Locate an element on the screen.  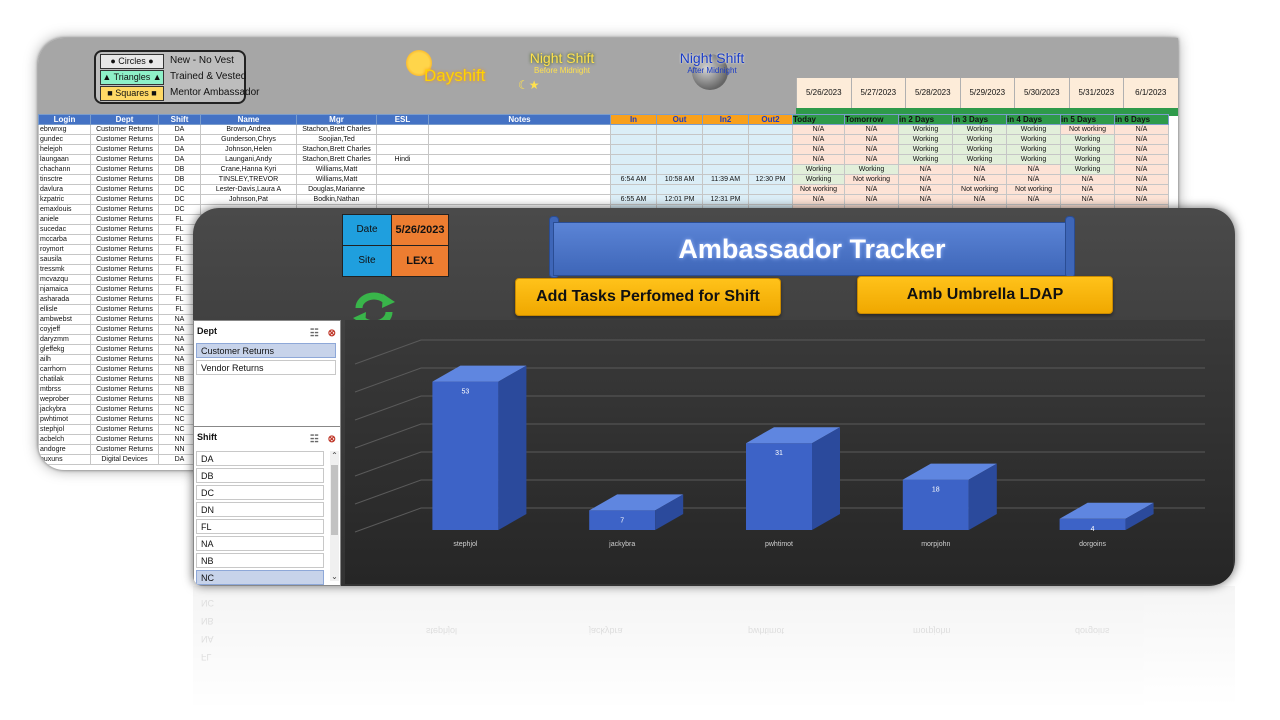
table-cell: laungaan is located at coordinates (64, 159).